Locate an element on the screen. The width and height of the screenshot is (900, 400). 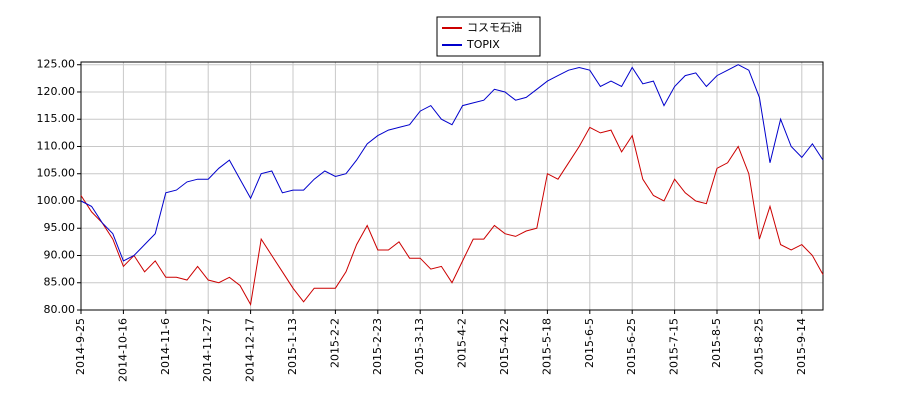
x-tick-label: 2015-6-5 is located at coordinates (589, 343).